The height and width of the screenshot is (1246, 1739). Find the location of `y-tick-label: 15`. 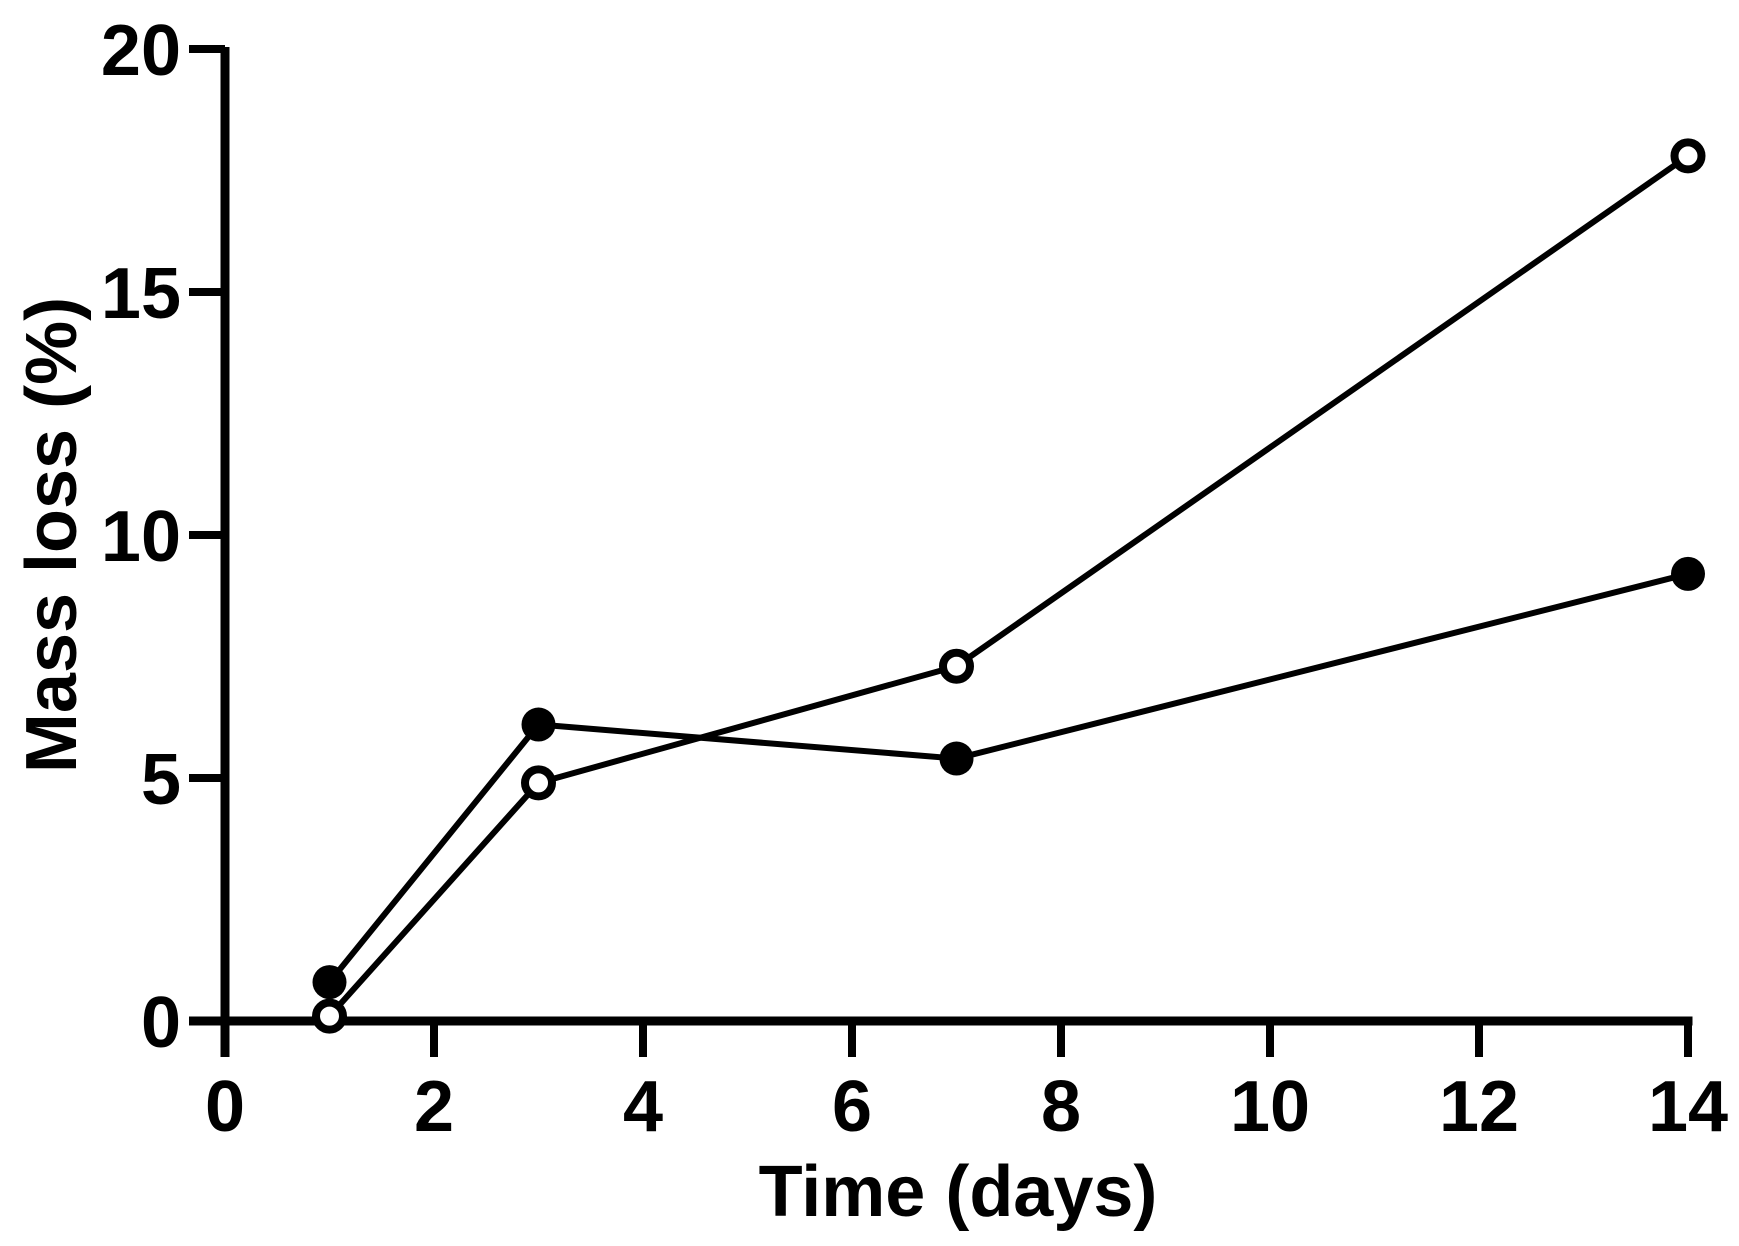

y-tick-label: 15 is located at coordinates (141, 294).